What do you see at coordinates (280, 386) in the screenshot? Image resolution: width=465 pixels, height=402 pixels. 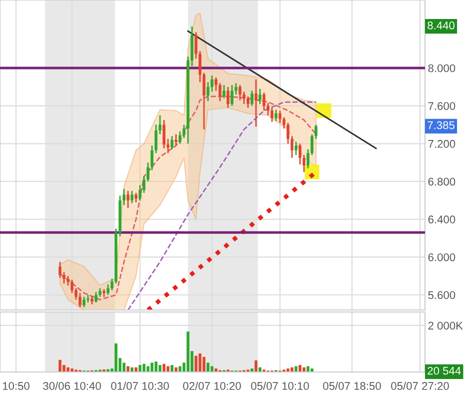 I see `x-tick-label: 05/07 10:10` at bounding box center [280, 386].